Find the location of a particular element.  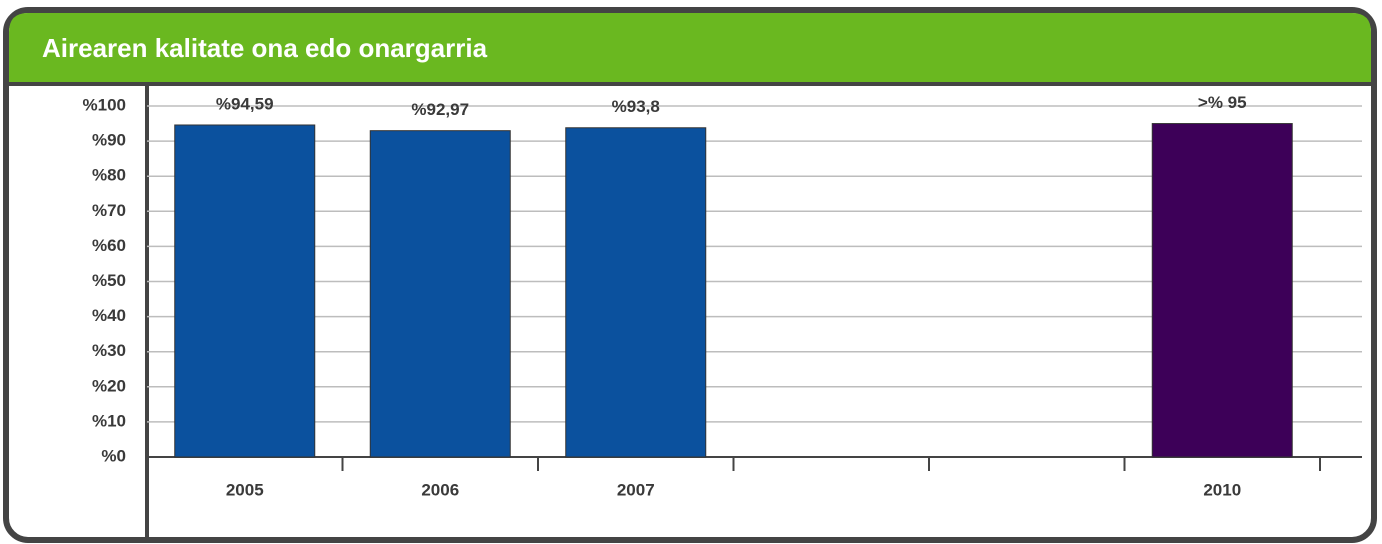

y-tick-label: %60 is located at coordinates (109, 245).